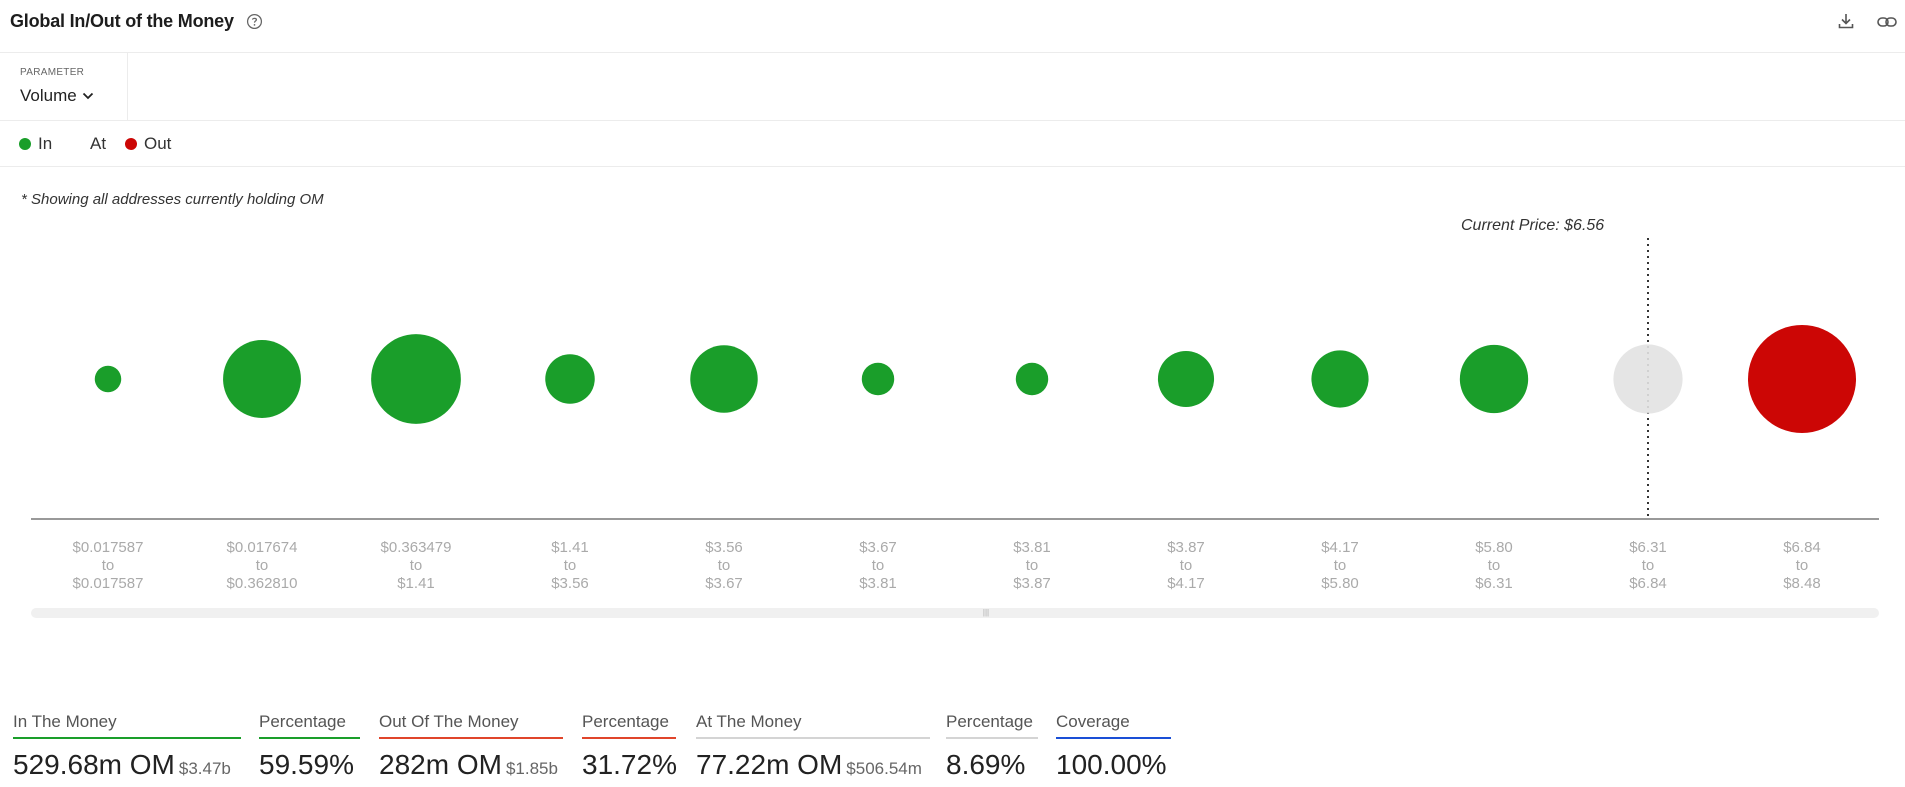 The height and width of the screenshot is (787, 1905). Describe the element at coordinates (724, 565) in the screenshot. I see `range-label-4-1: to` at that location.